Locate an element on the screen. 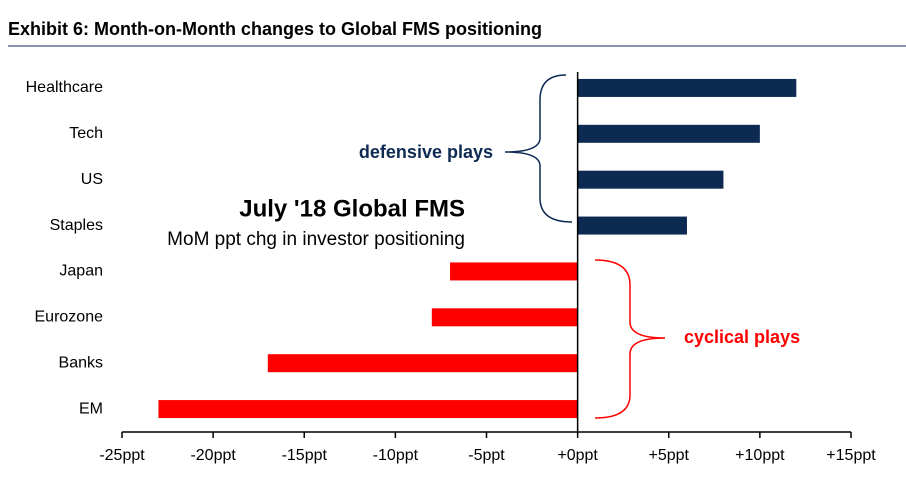  x-tick-label: -5ppt is located at coordinates (486, 455).